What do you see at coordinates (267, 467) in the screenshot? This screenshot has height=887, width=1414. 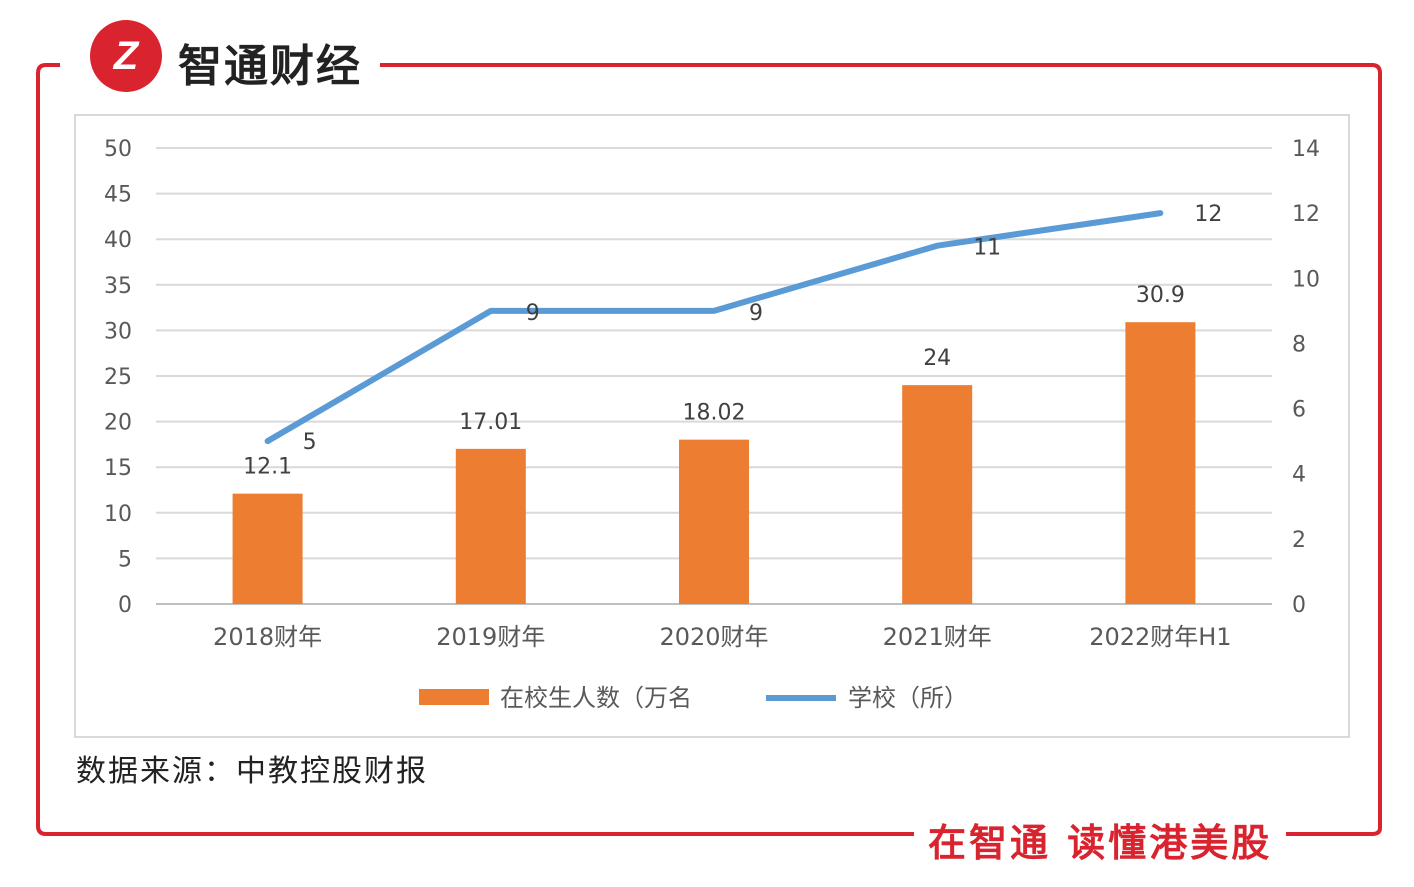 I see `bar-value-label: 12.1` at bounding box center [267, 467].